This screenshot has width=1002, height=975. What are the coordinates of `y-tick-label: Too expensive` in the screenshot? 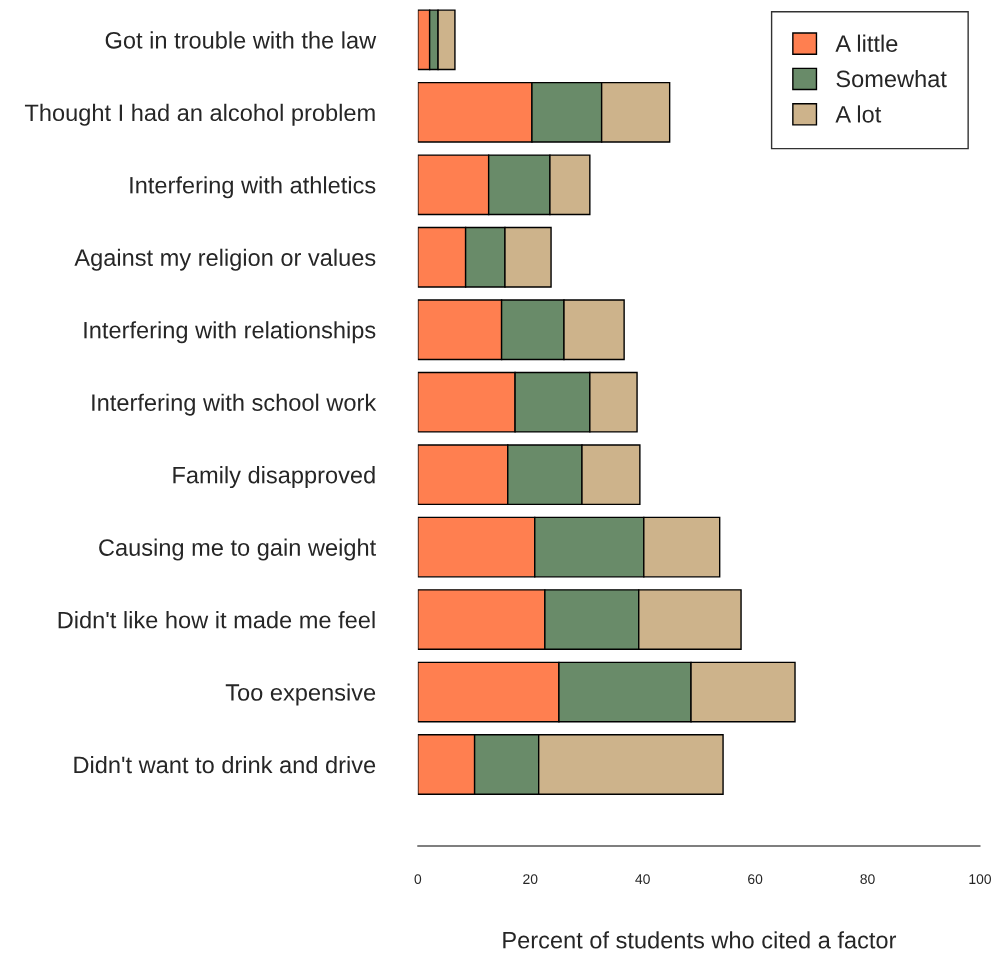 It's located at (300, 694).